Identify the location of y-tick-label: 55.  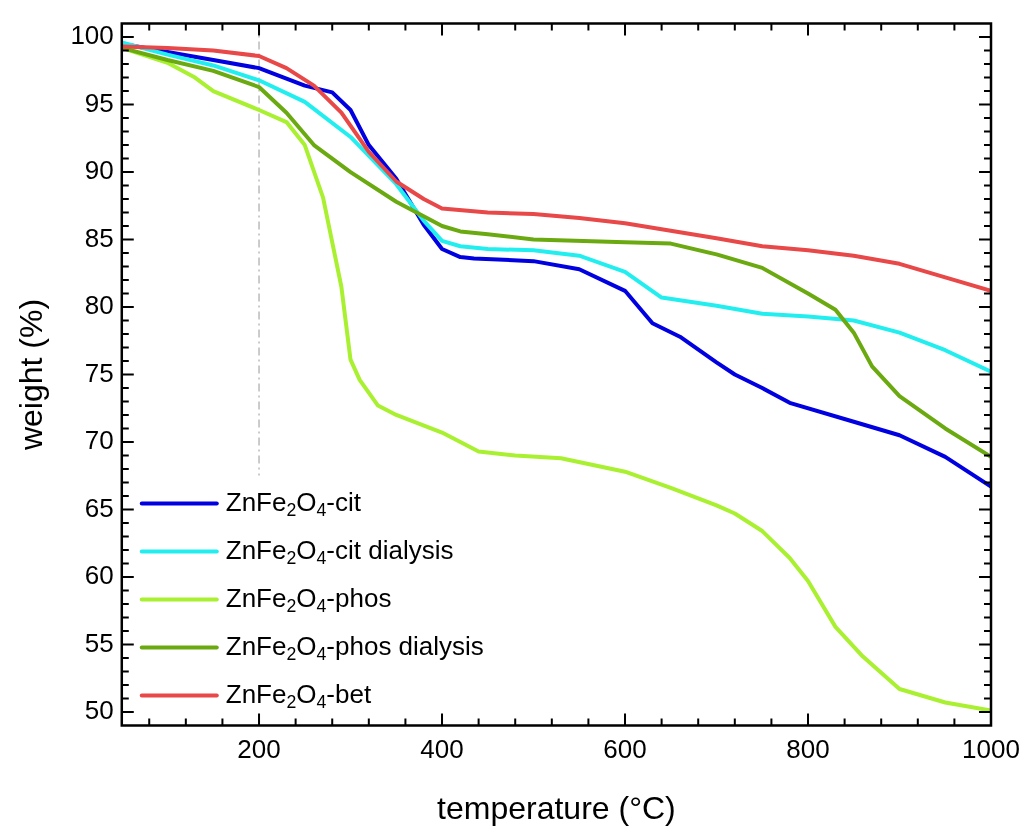
(99, 642).